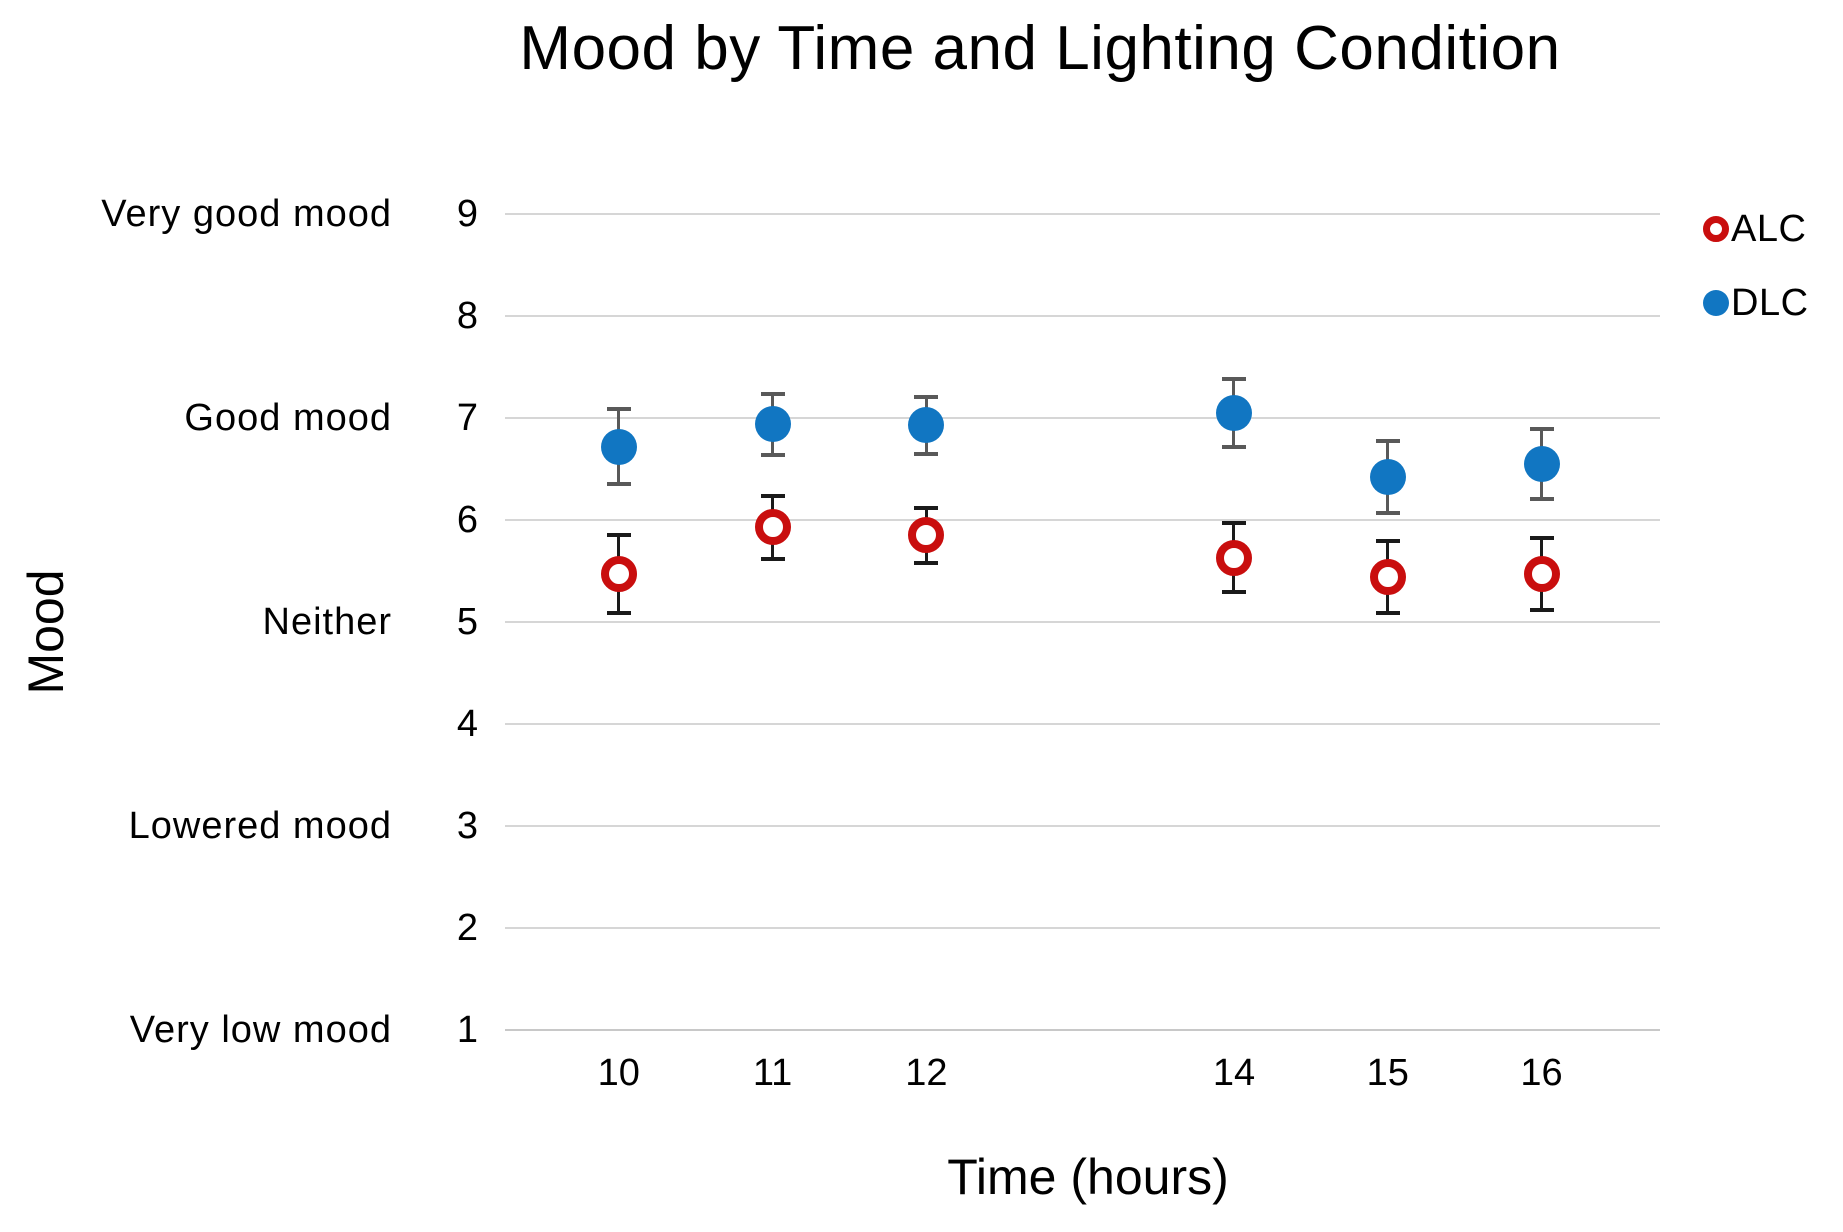  I want to click on y-tick-label: 3, so click(467, 826).